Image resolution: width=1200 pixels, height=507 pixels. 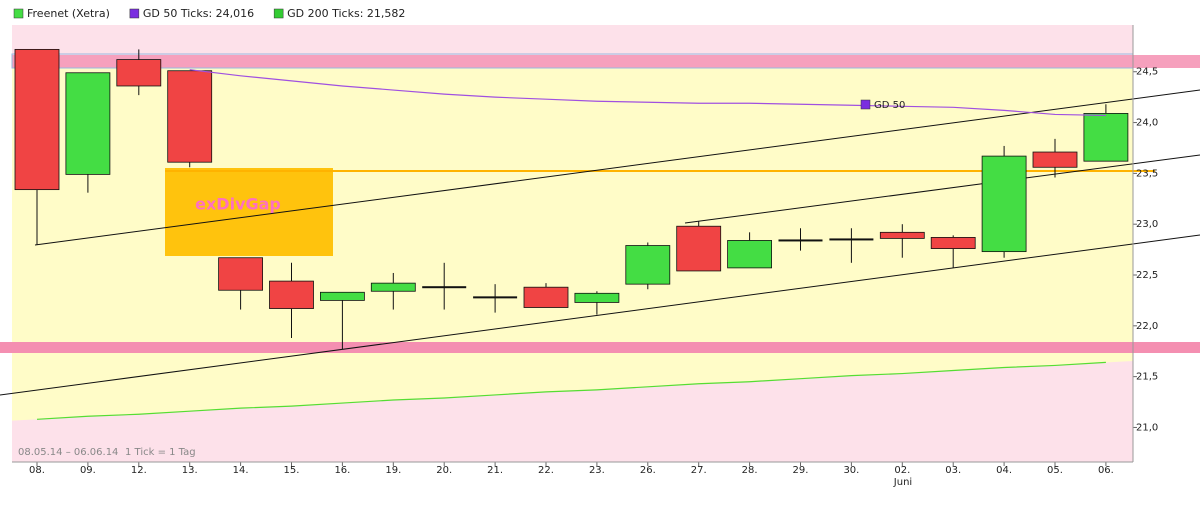 I want to click on x-tick-label: 02., so click(x=902, y=470).